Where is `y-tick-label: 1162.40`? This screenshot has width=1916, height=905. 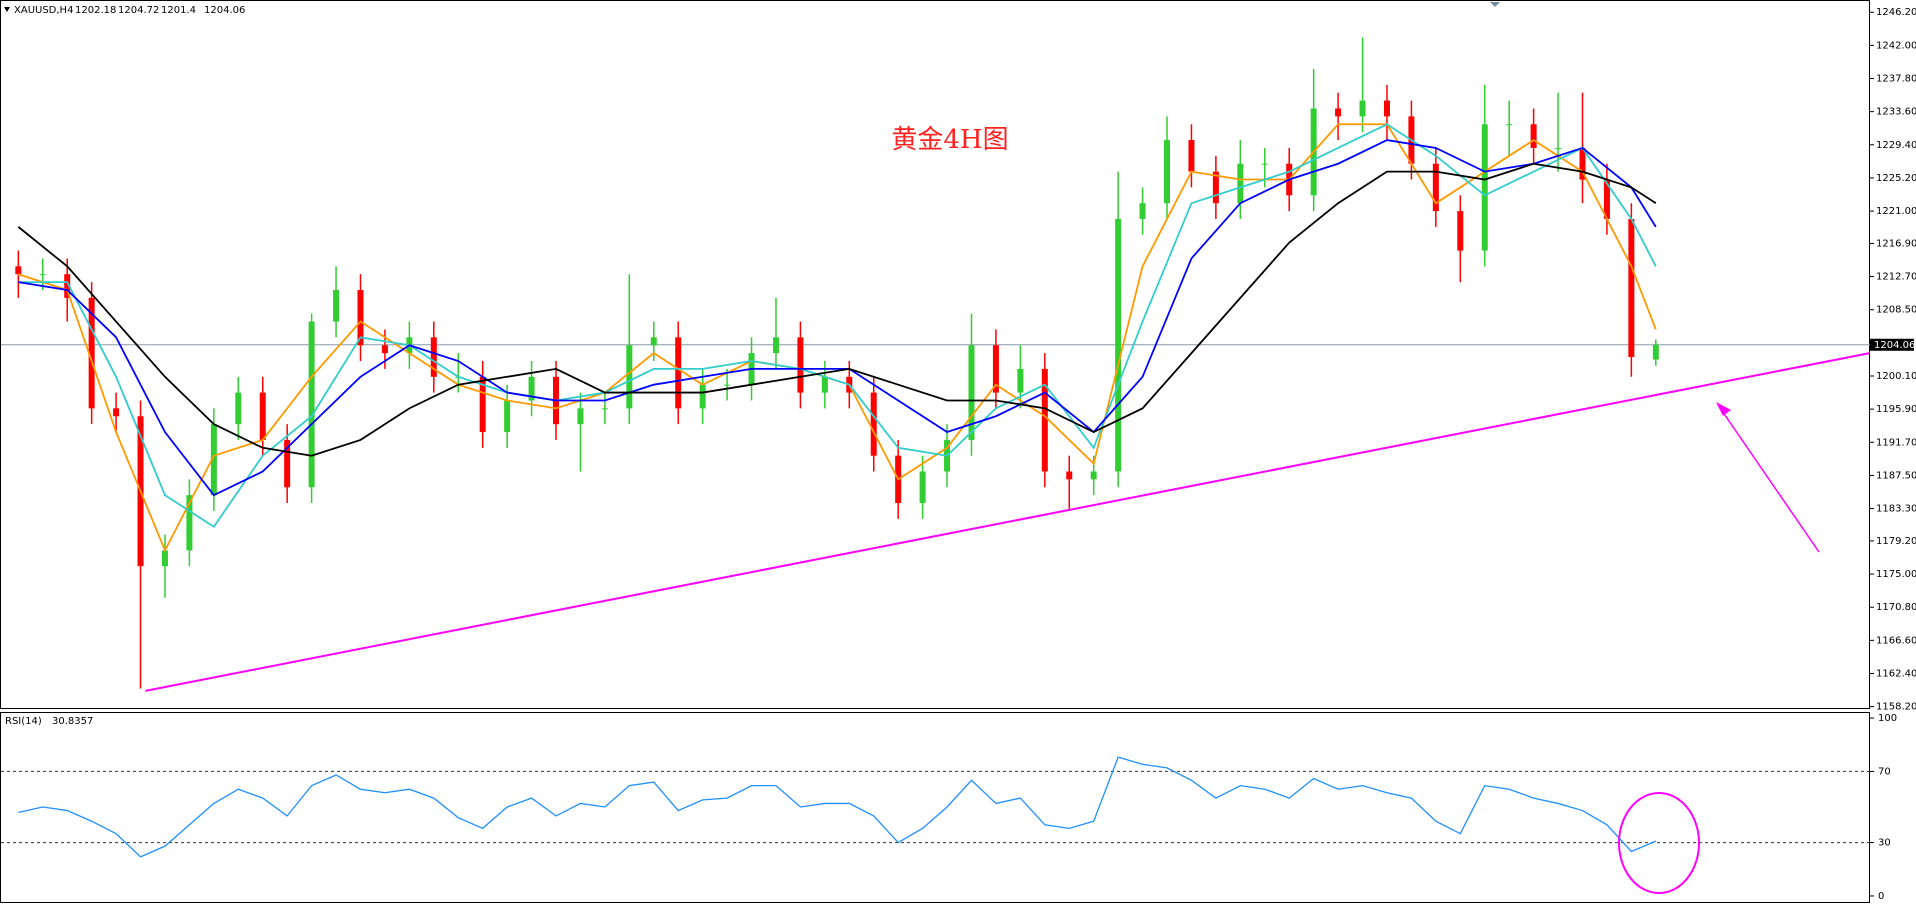 y-tick-label: 1162.40 is located at coordinates (1896, 673).